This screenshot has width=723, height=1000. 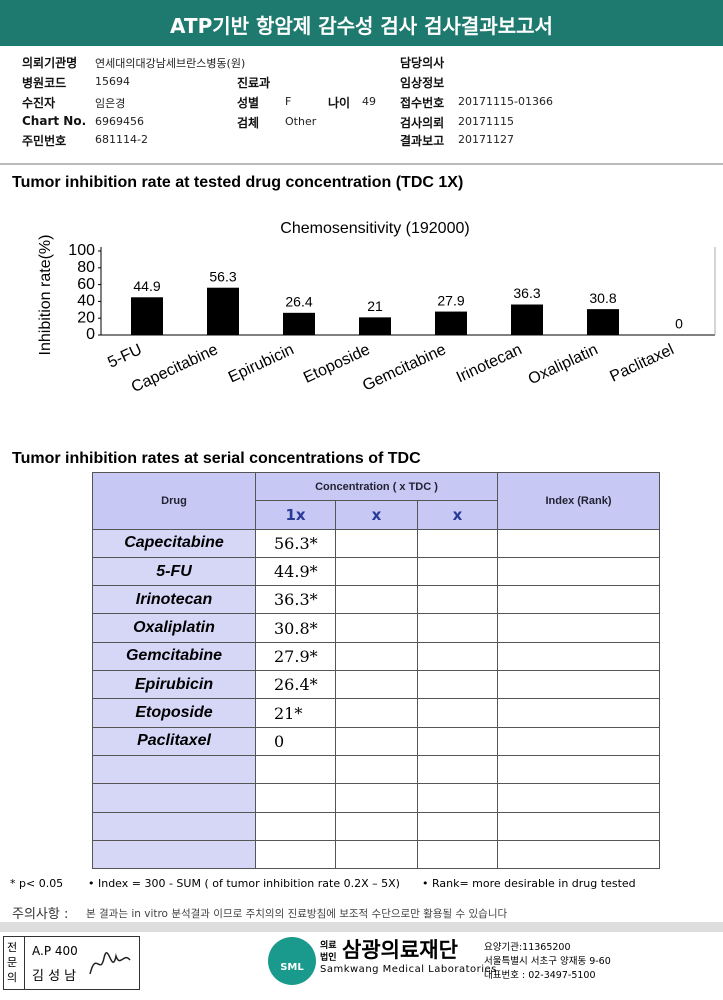 I want to click on footer-band, so click(x=361, y=927).